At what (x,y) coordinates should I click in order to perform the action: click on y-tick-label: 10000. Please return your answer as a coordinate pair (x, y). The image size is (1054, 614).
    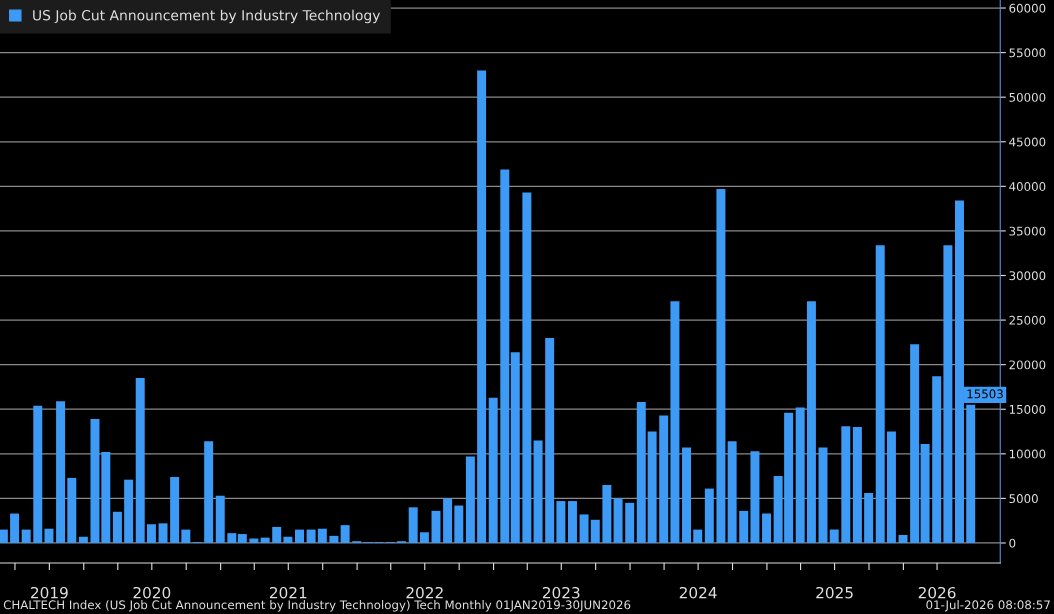
    Looking at the image, I should click on (1027, 454).